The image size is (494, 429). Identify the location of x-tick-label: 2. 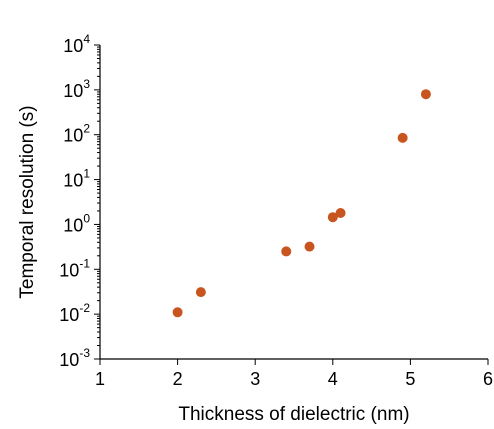
(178, 379).